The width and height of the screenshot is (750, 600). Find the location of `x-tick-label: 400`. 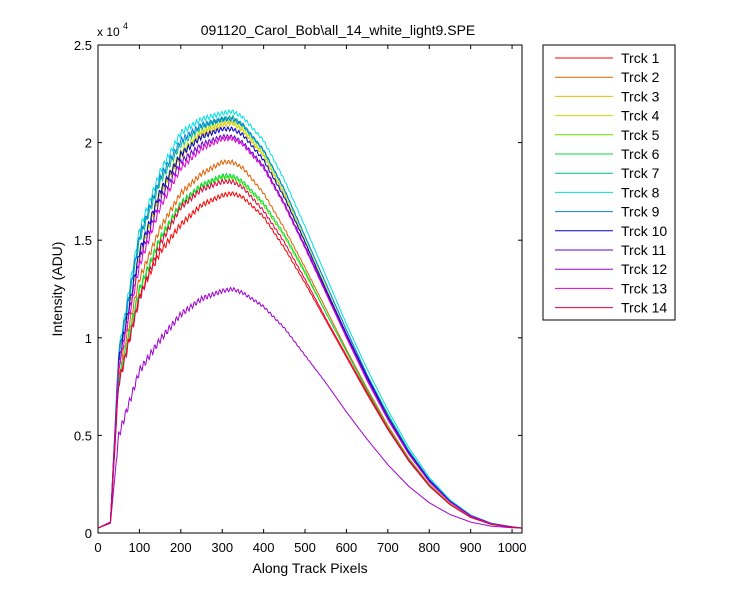

x-tick-label: 400 is located at coordinates (264, 547).